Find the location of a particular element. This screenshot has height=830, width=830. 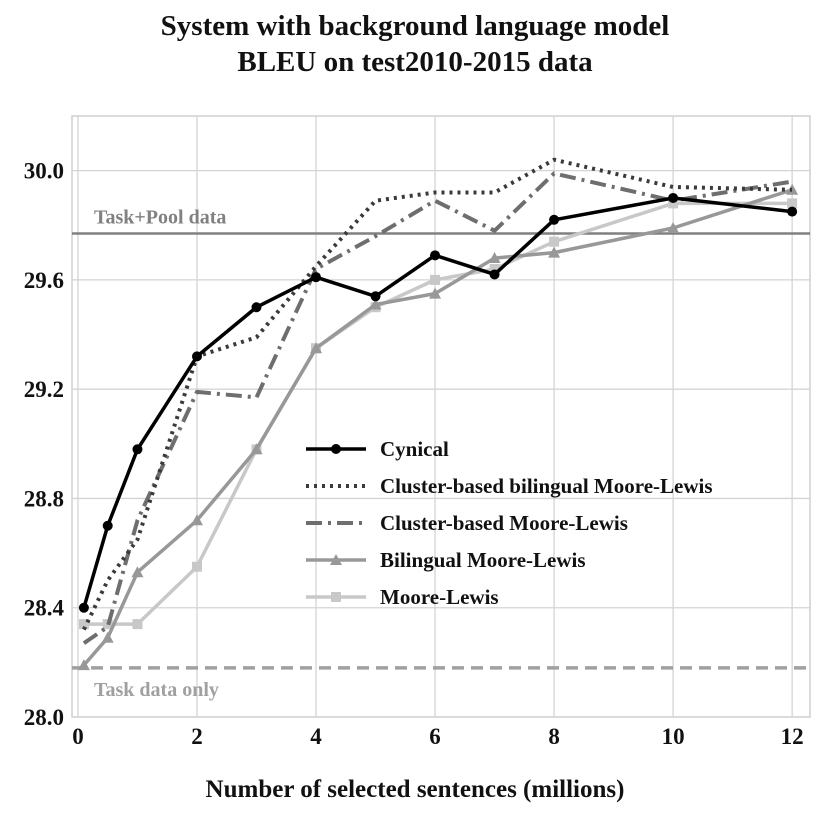

legend-label: Cluster-based Moore-Lewis is located at coordinates (504, 523).